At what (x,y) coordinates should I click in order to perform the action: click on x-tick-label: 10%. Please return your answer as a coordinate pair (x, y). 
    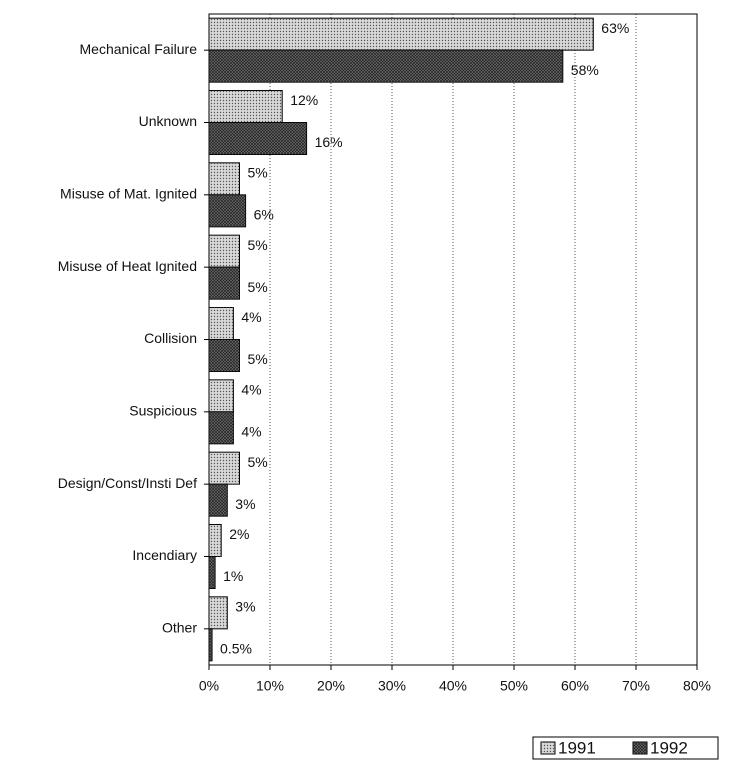
    Looking at the image, I should click on (270, 686).